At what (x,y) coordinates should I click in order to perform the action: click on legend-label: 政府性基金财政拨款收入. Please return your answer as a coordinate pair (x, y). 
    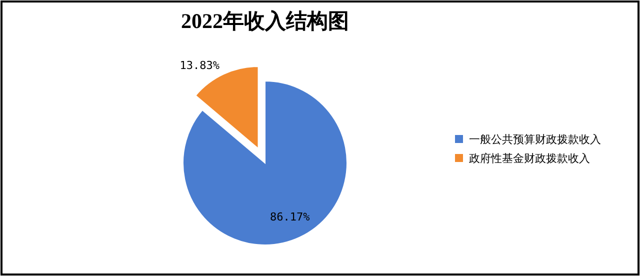
    Looking at the image, I should click on (529, 158).